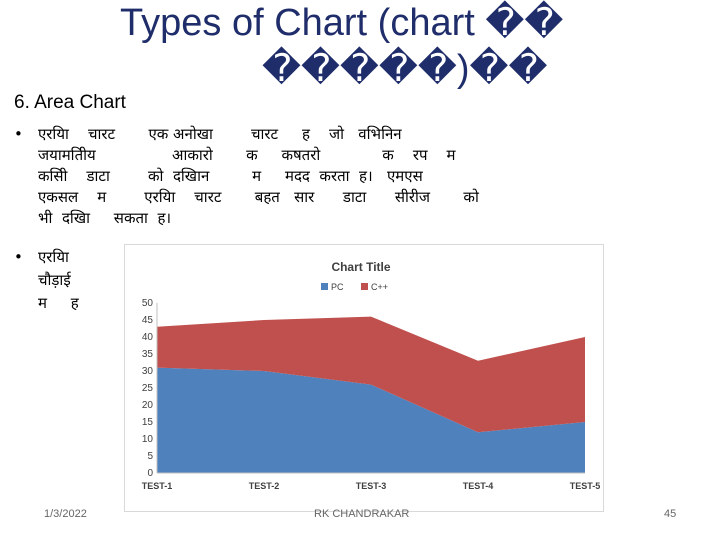  What do you see at coordinates (405, 69) in the screenshot?
I see `slide-title-line2: �����)��` at bounding box center [405, 69].